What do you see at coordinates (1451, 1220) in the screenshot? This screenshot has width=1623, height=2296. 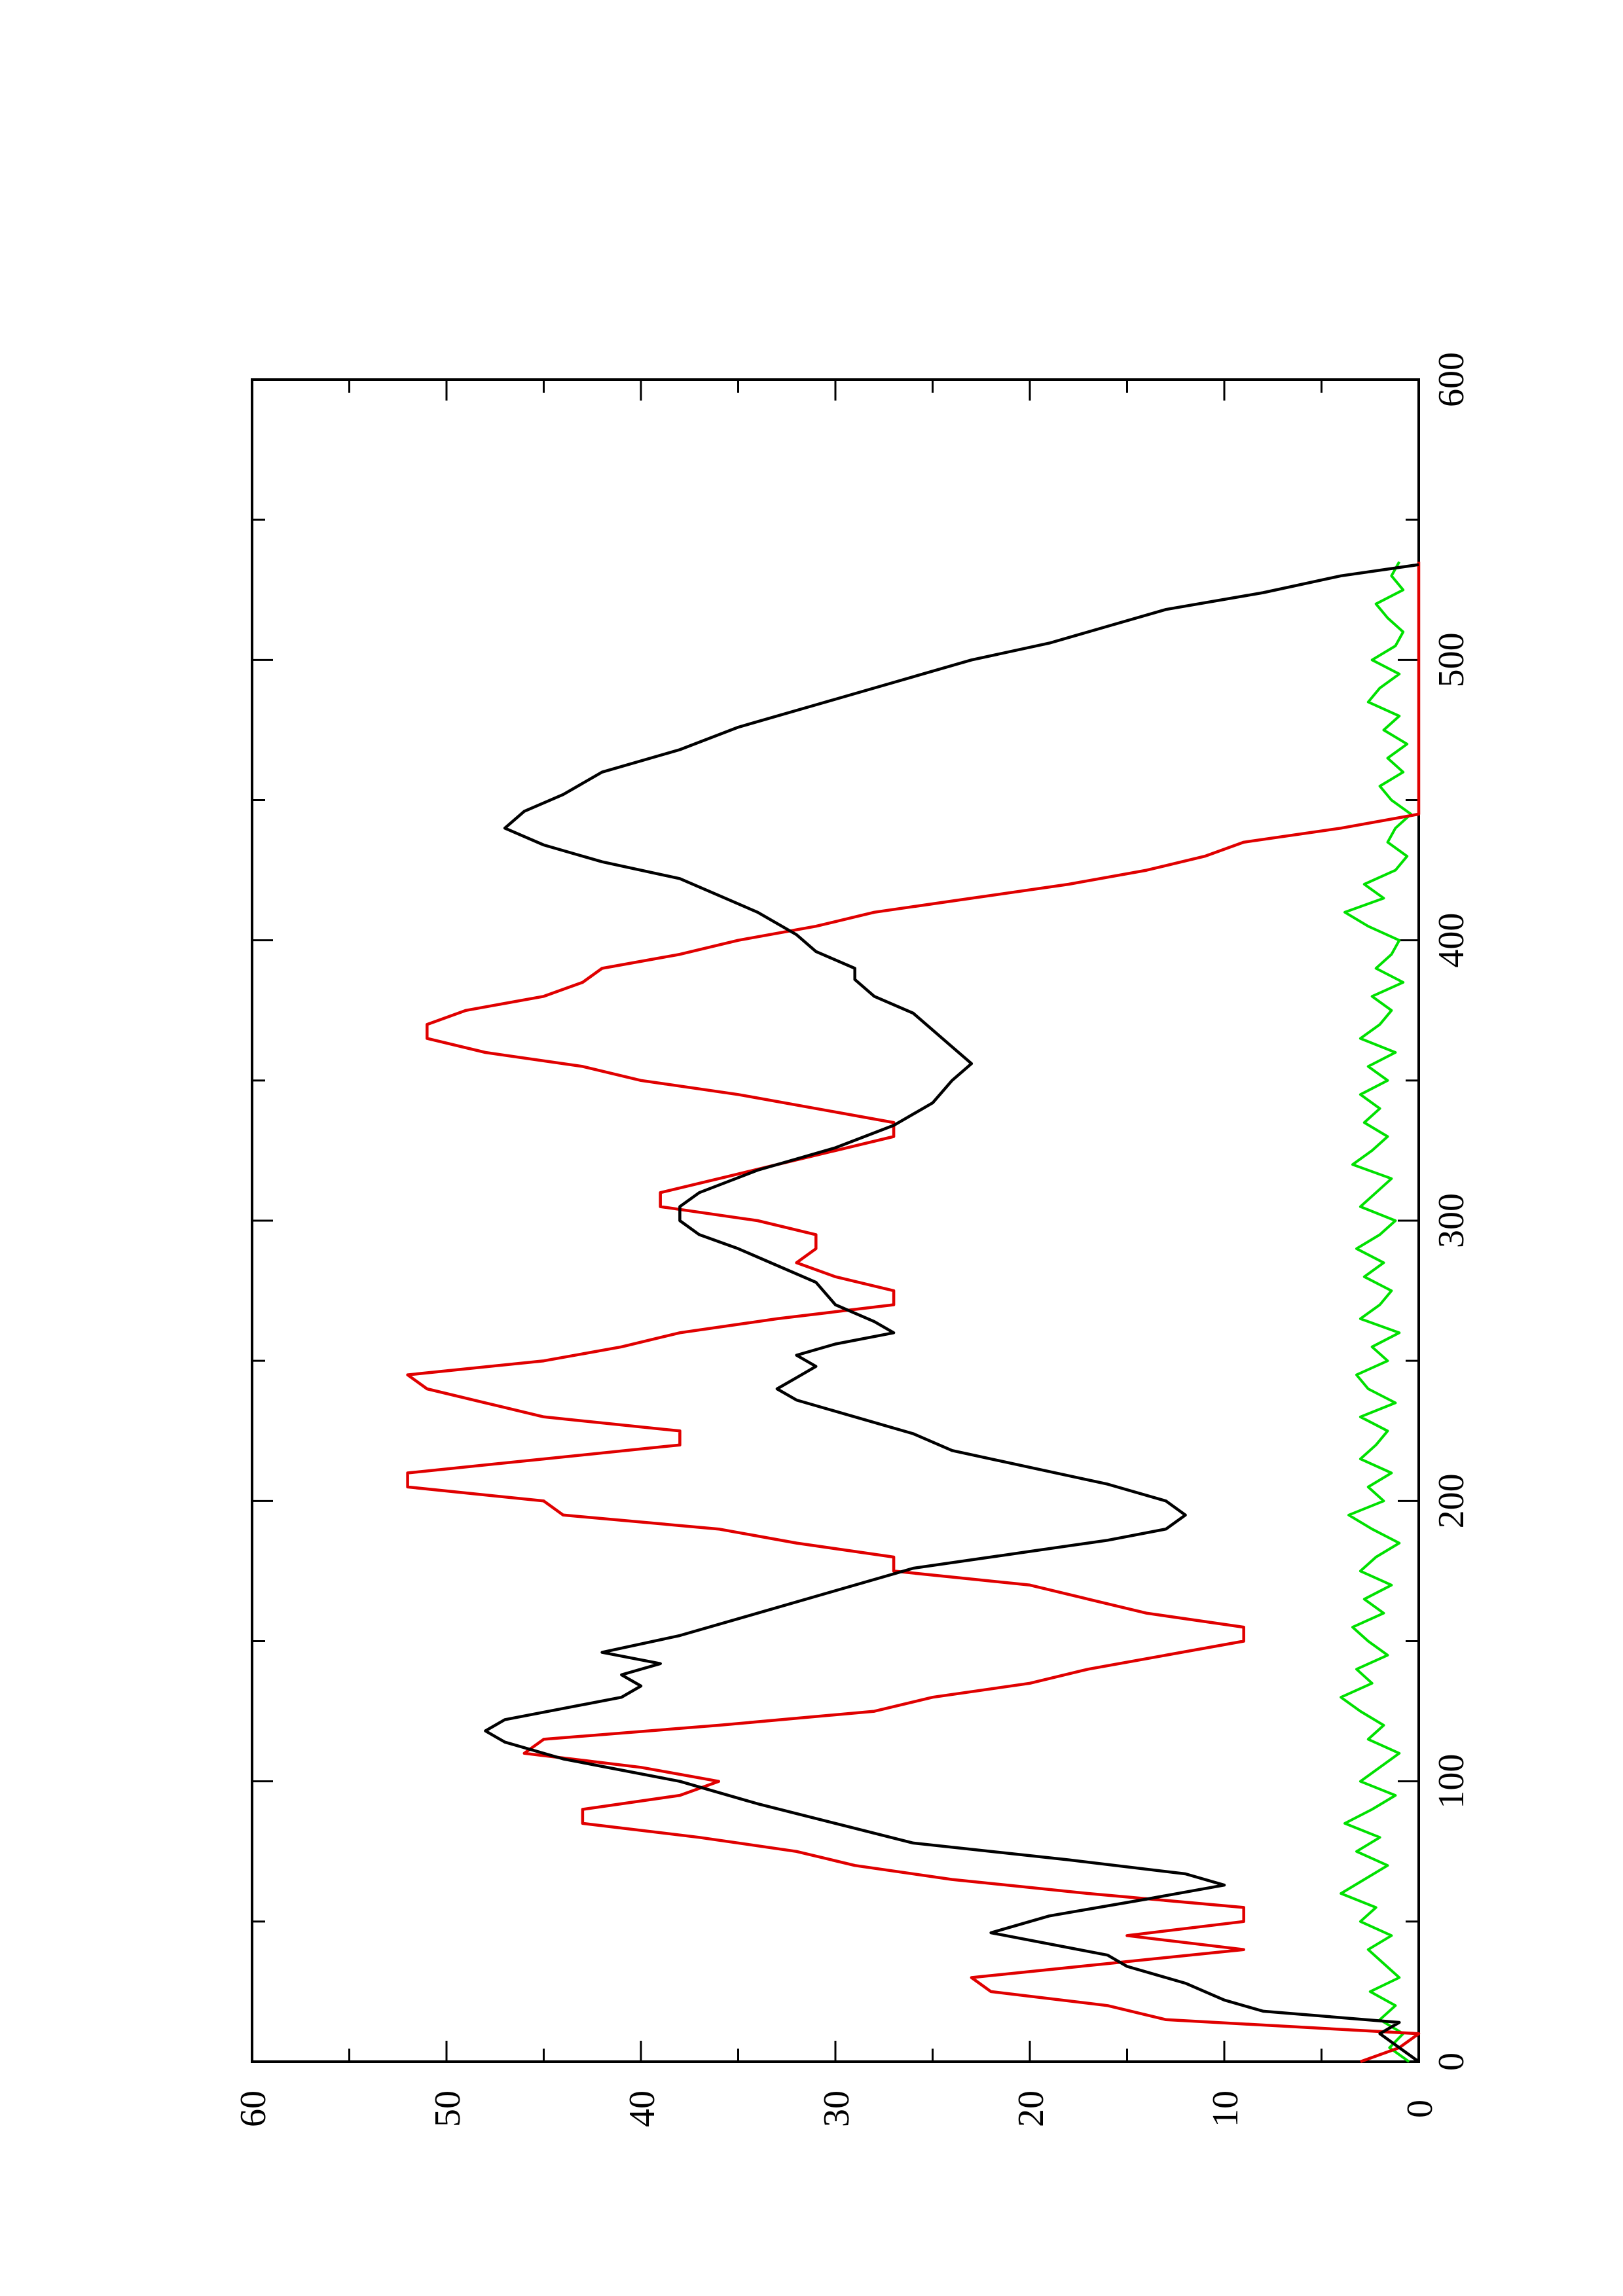 I see `x-tick-label: 300` at bounding box center [1451, 1220].